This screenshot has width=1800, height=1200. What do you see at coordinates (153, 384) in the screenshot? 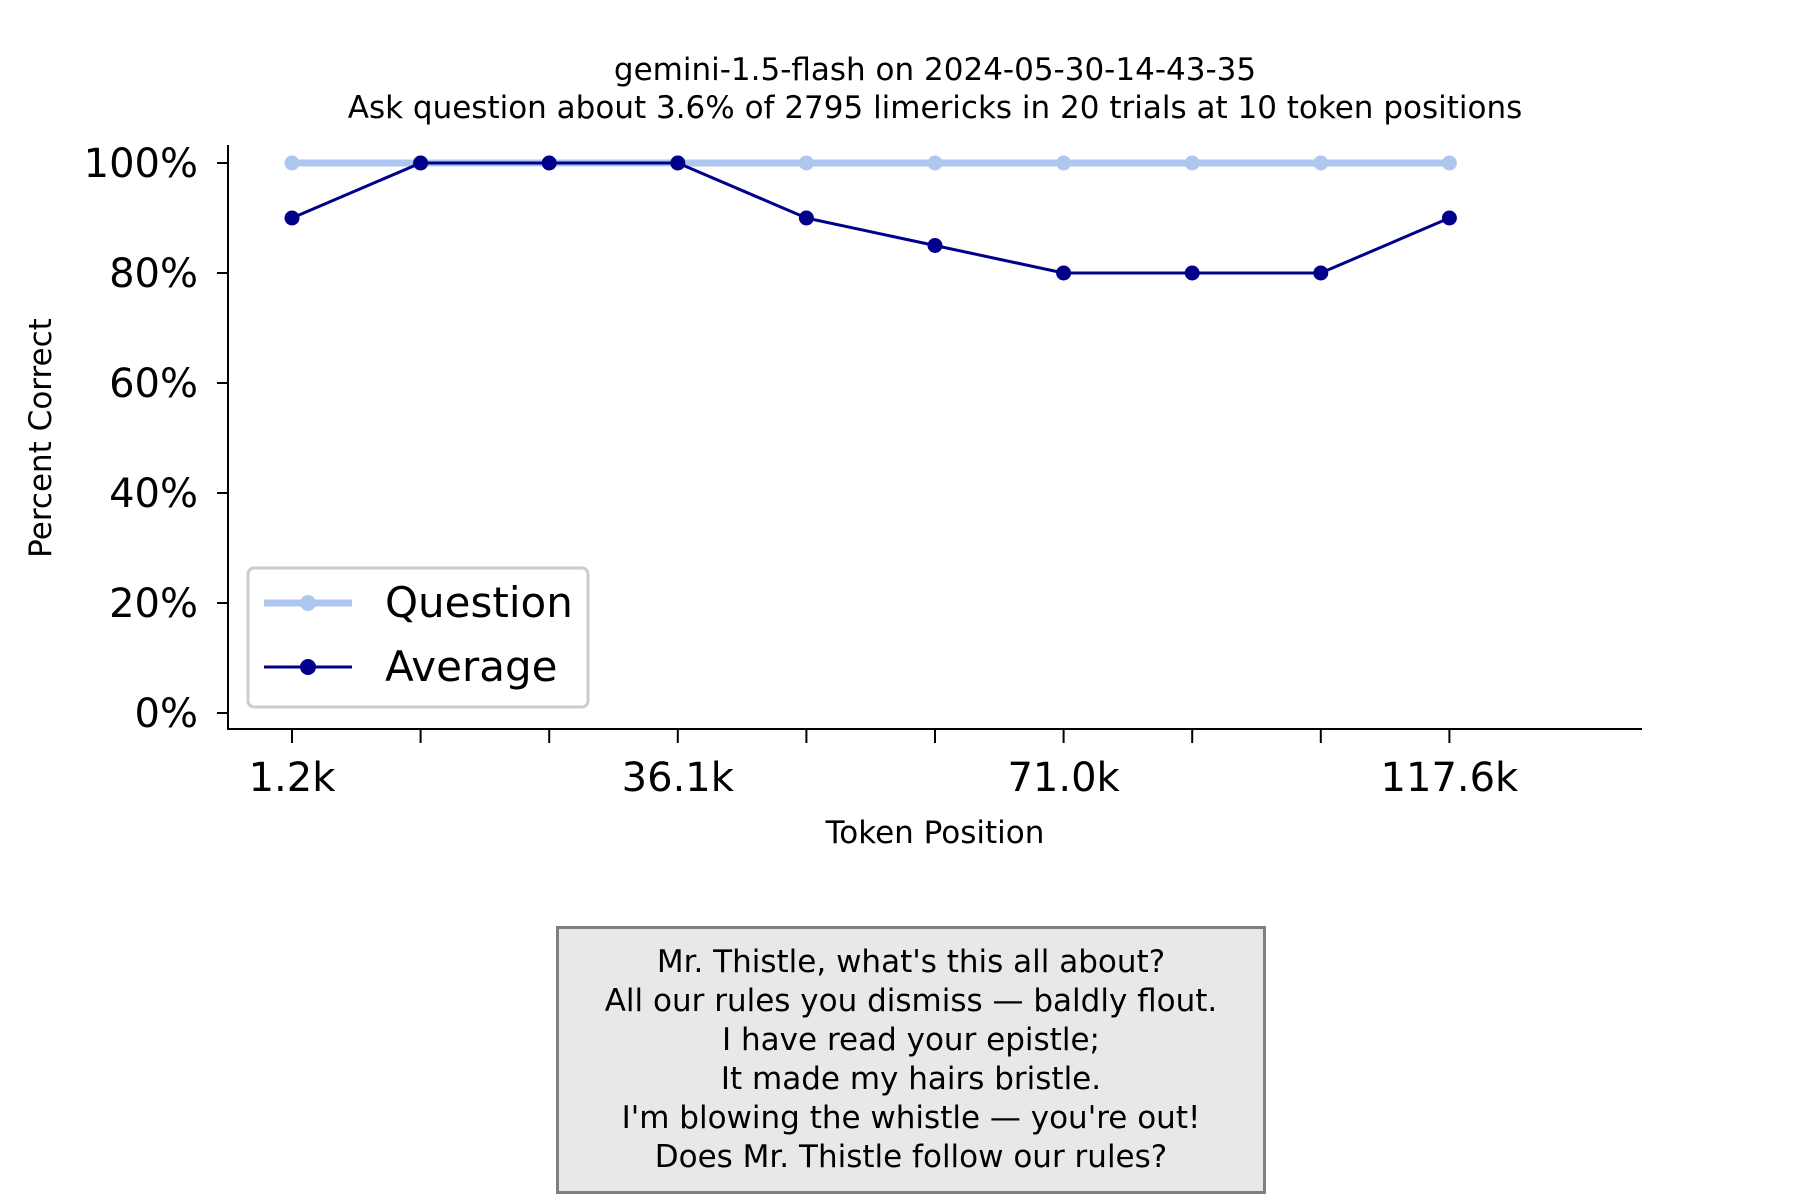
I see `y-tick-label: 60%` at bounding box center [153, 384].